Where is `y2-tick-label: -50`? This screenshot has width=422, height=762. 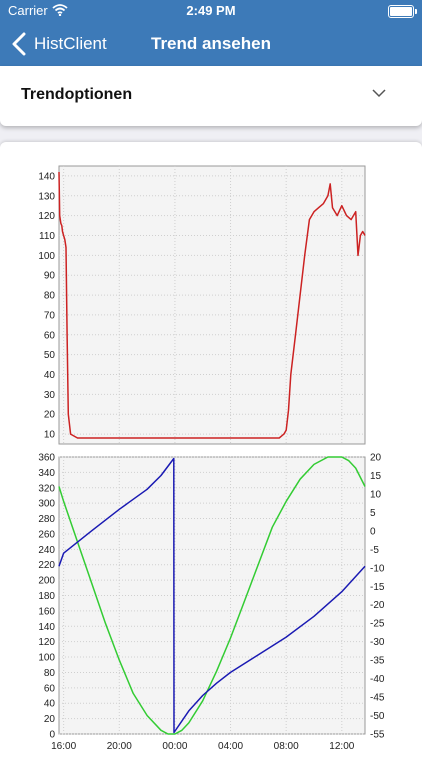
y2-tick-label: -50 is located at coordinates (377, 716).